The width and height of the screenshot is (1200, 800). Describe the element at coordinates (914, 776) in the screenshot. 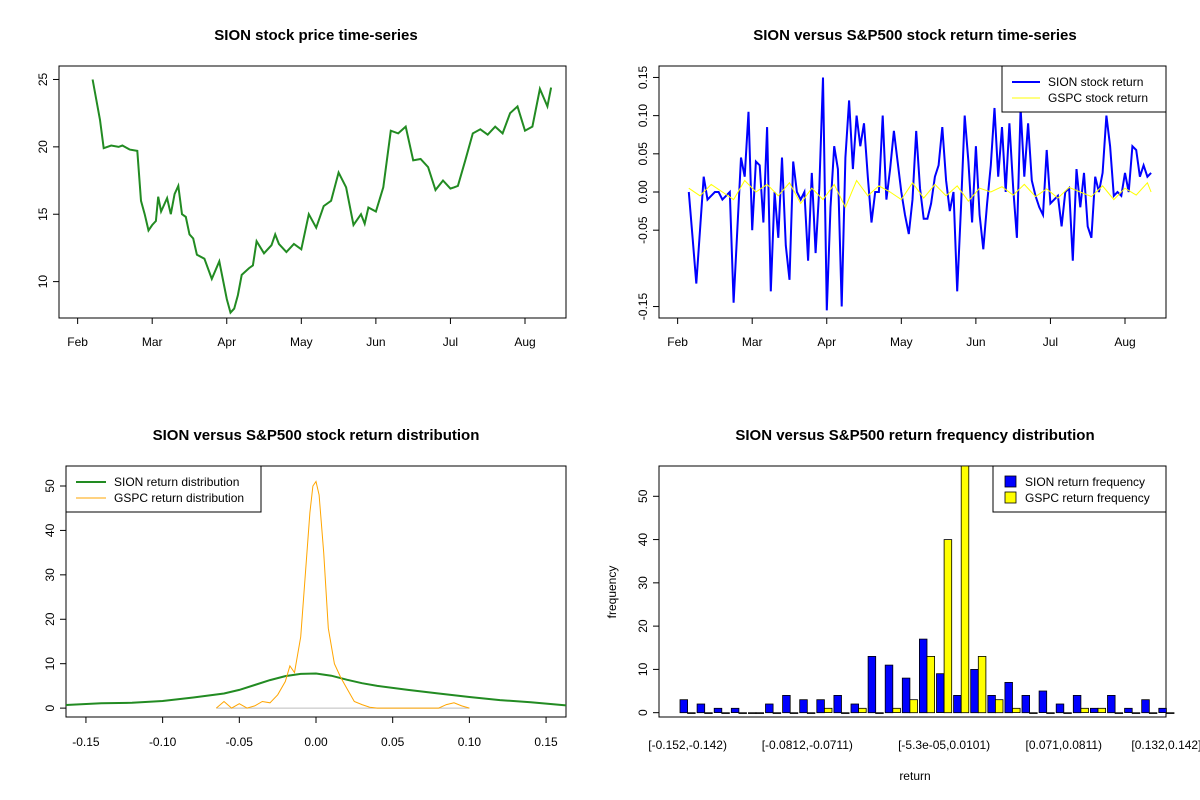

I see `frequency-xlabel: return` at that location.